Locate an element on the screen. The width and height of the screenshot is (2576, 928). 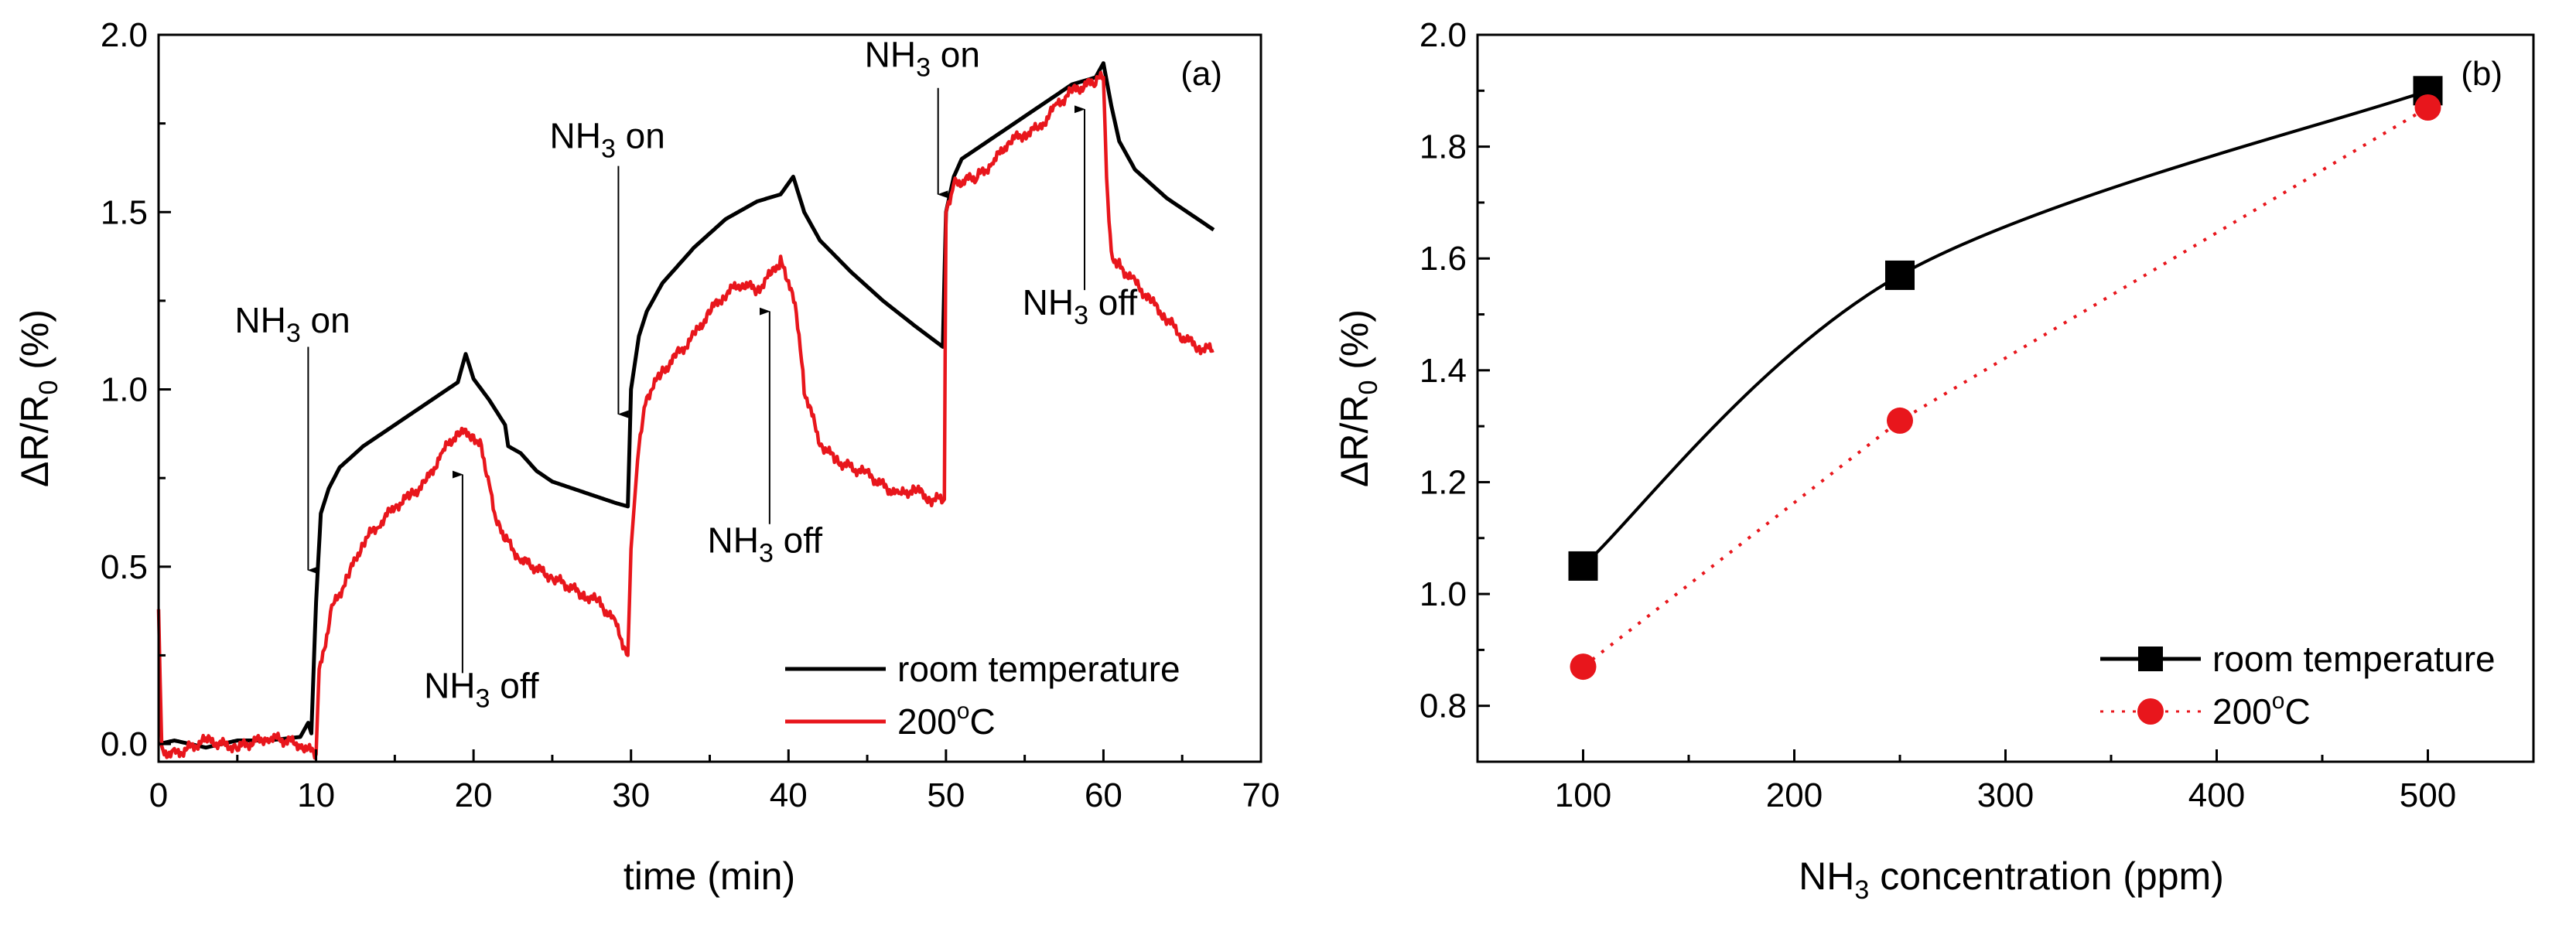
chart-b-y-tick-label: 1.2 is located at coordinates (1443, 482).